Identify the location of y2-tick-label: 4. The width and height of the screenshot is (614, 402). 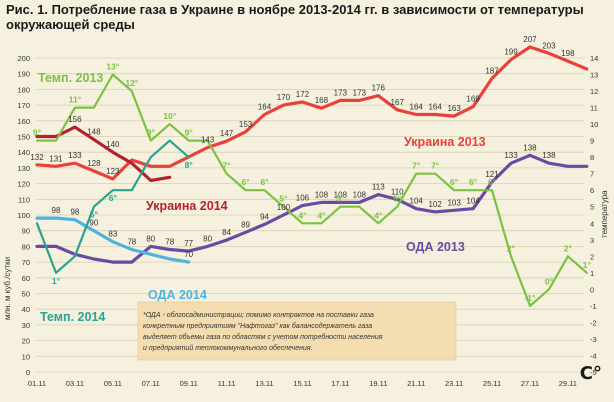
(592, 223).